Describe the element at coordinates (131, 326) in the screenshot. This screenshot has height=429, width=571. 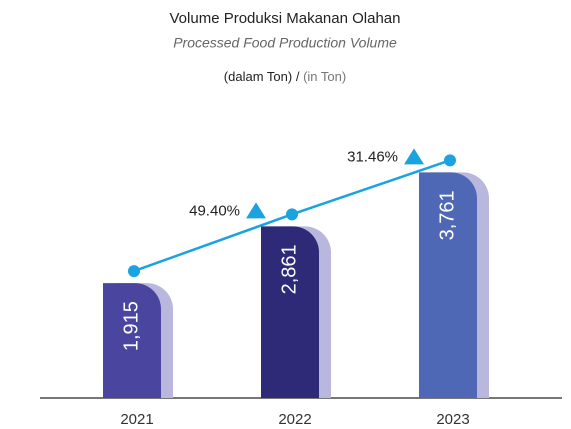
I see `value-label: 1,915` at that location.